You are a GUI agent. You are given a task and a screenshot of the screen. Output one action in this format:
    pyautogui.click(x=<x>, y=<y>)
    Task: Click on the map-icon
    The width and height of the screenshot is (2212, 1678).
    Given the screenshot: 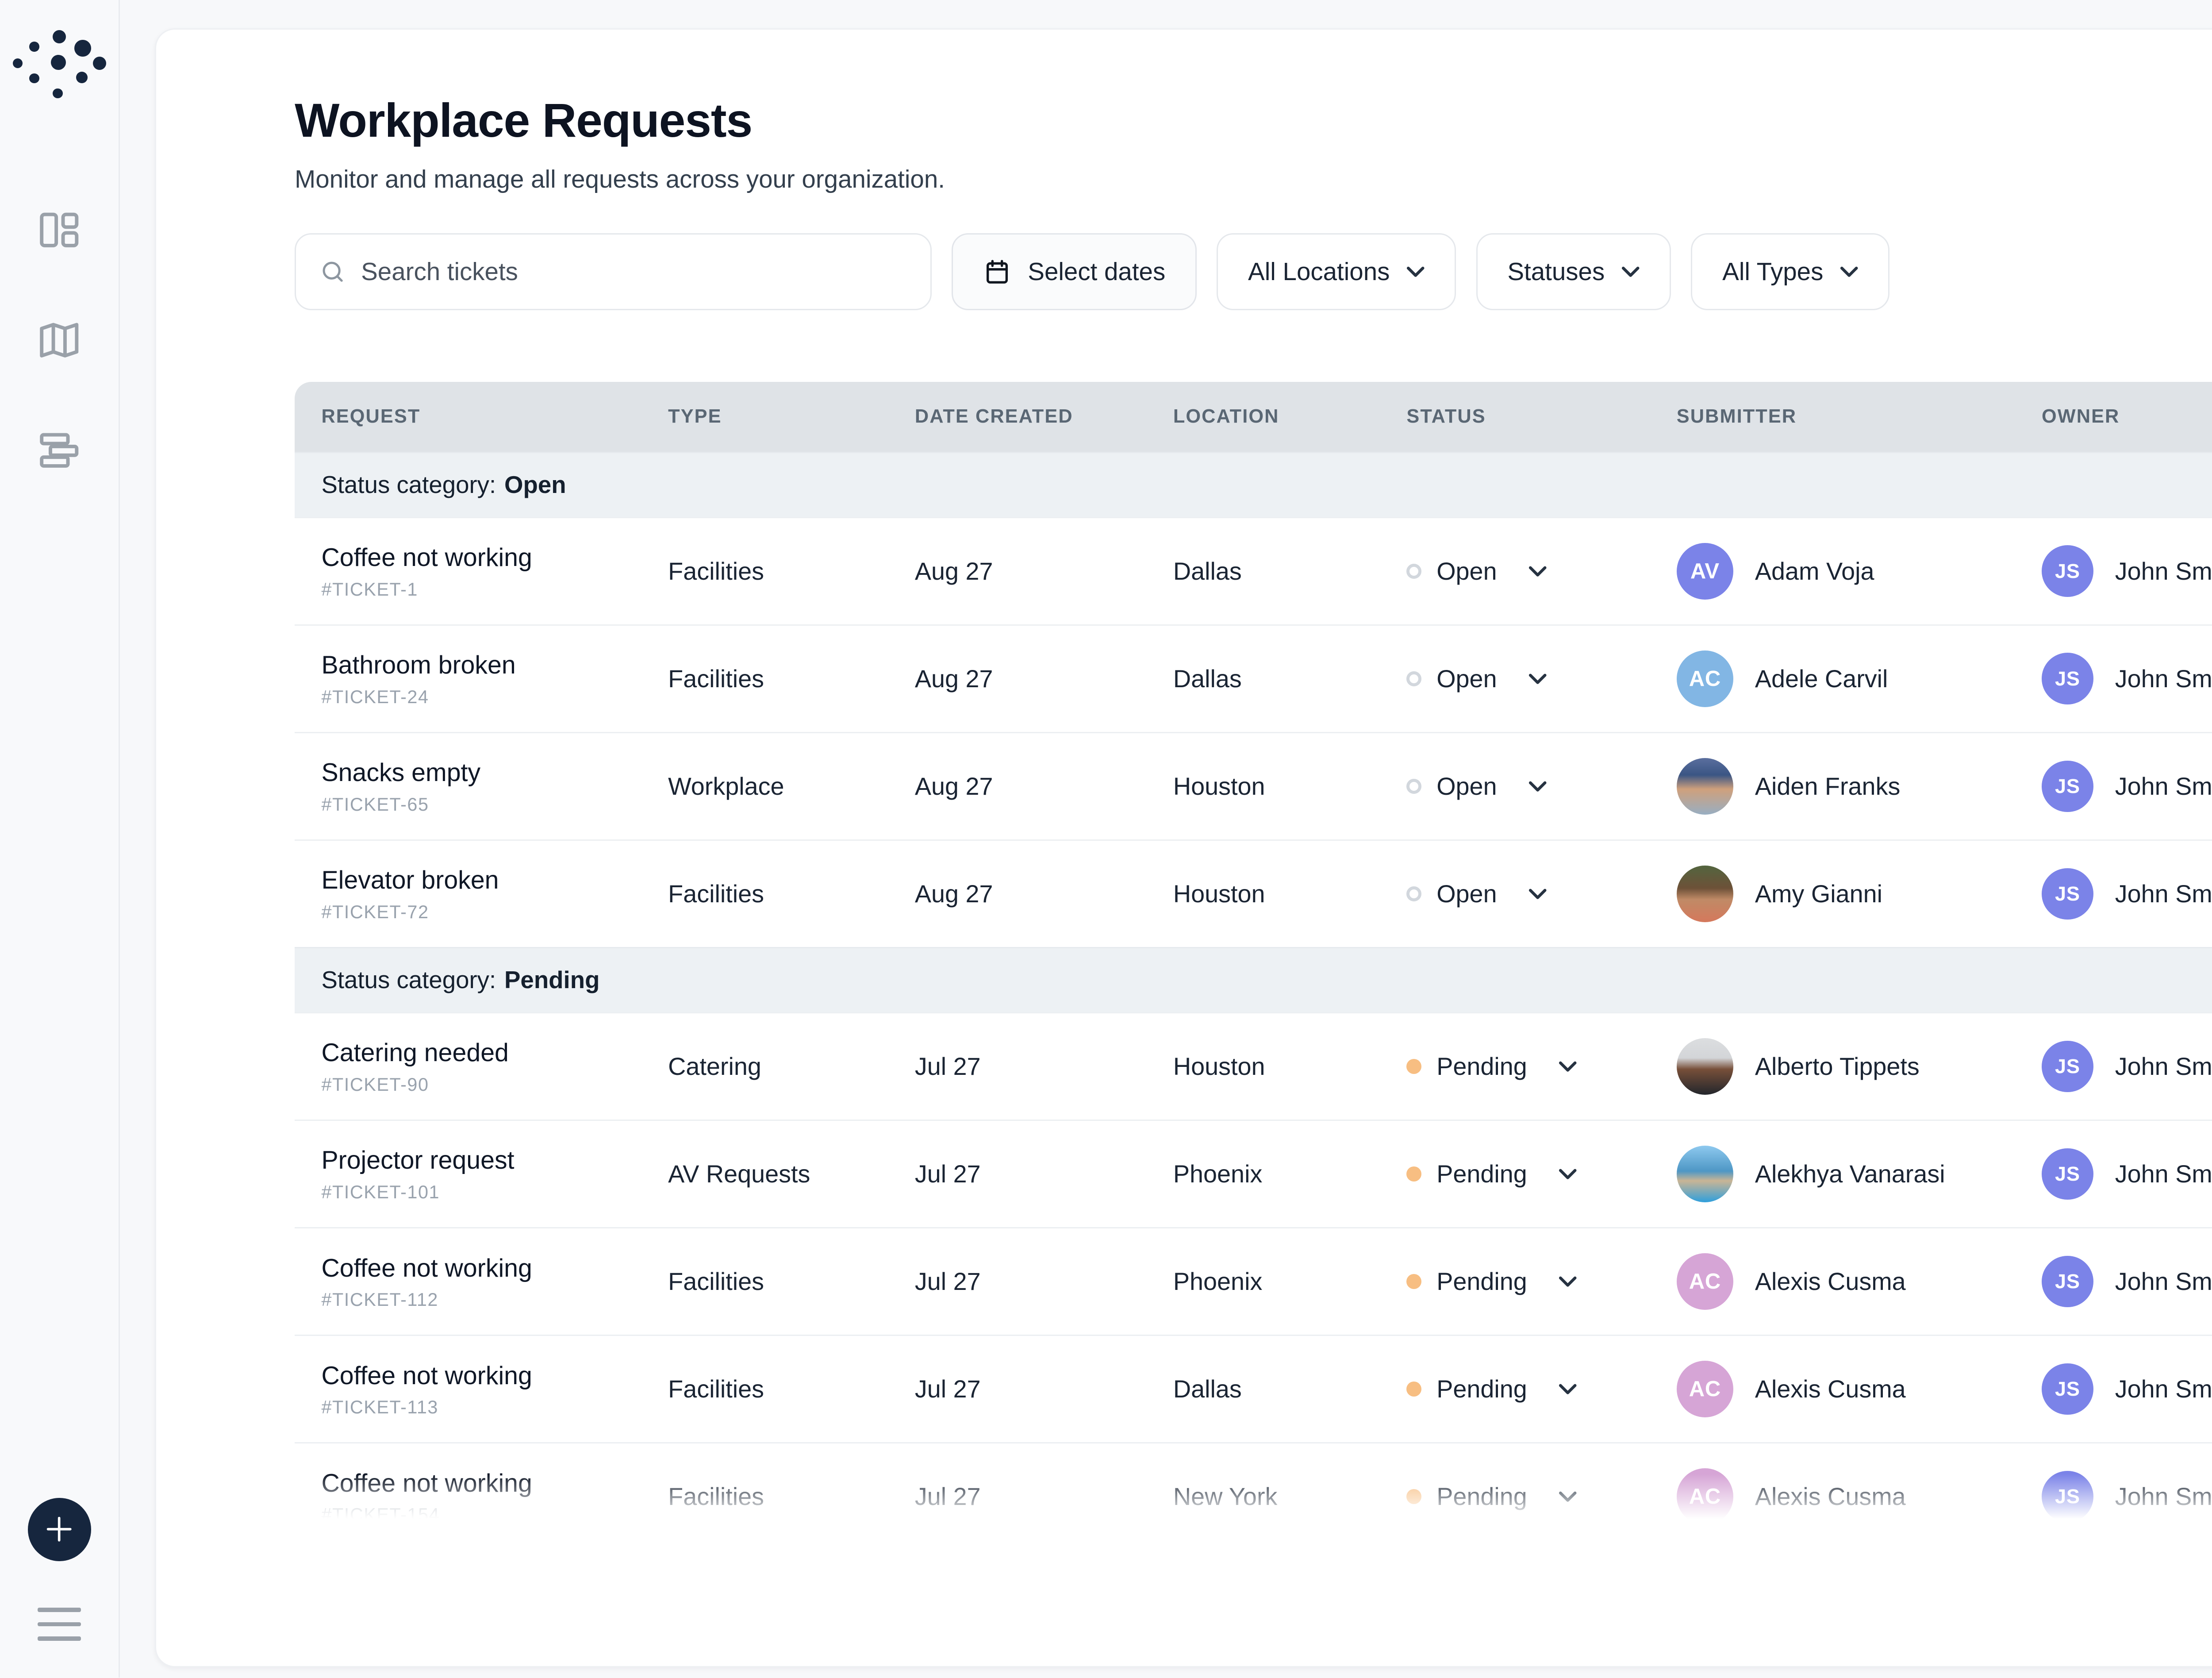 What is the action you would take?
    pyautogui.click(x=60, y=341)
    